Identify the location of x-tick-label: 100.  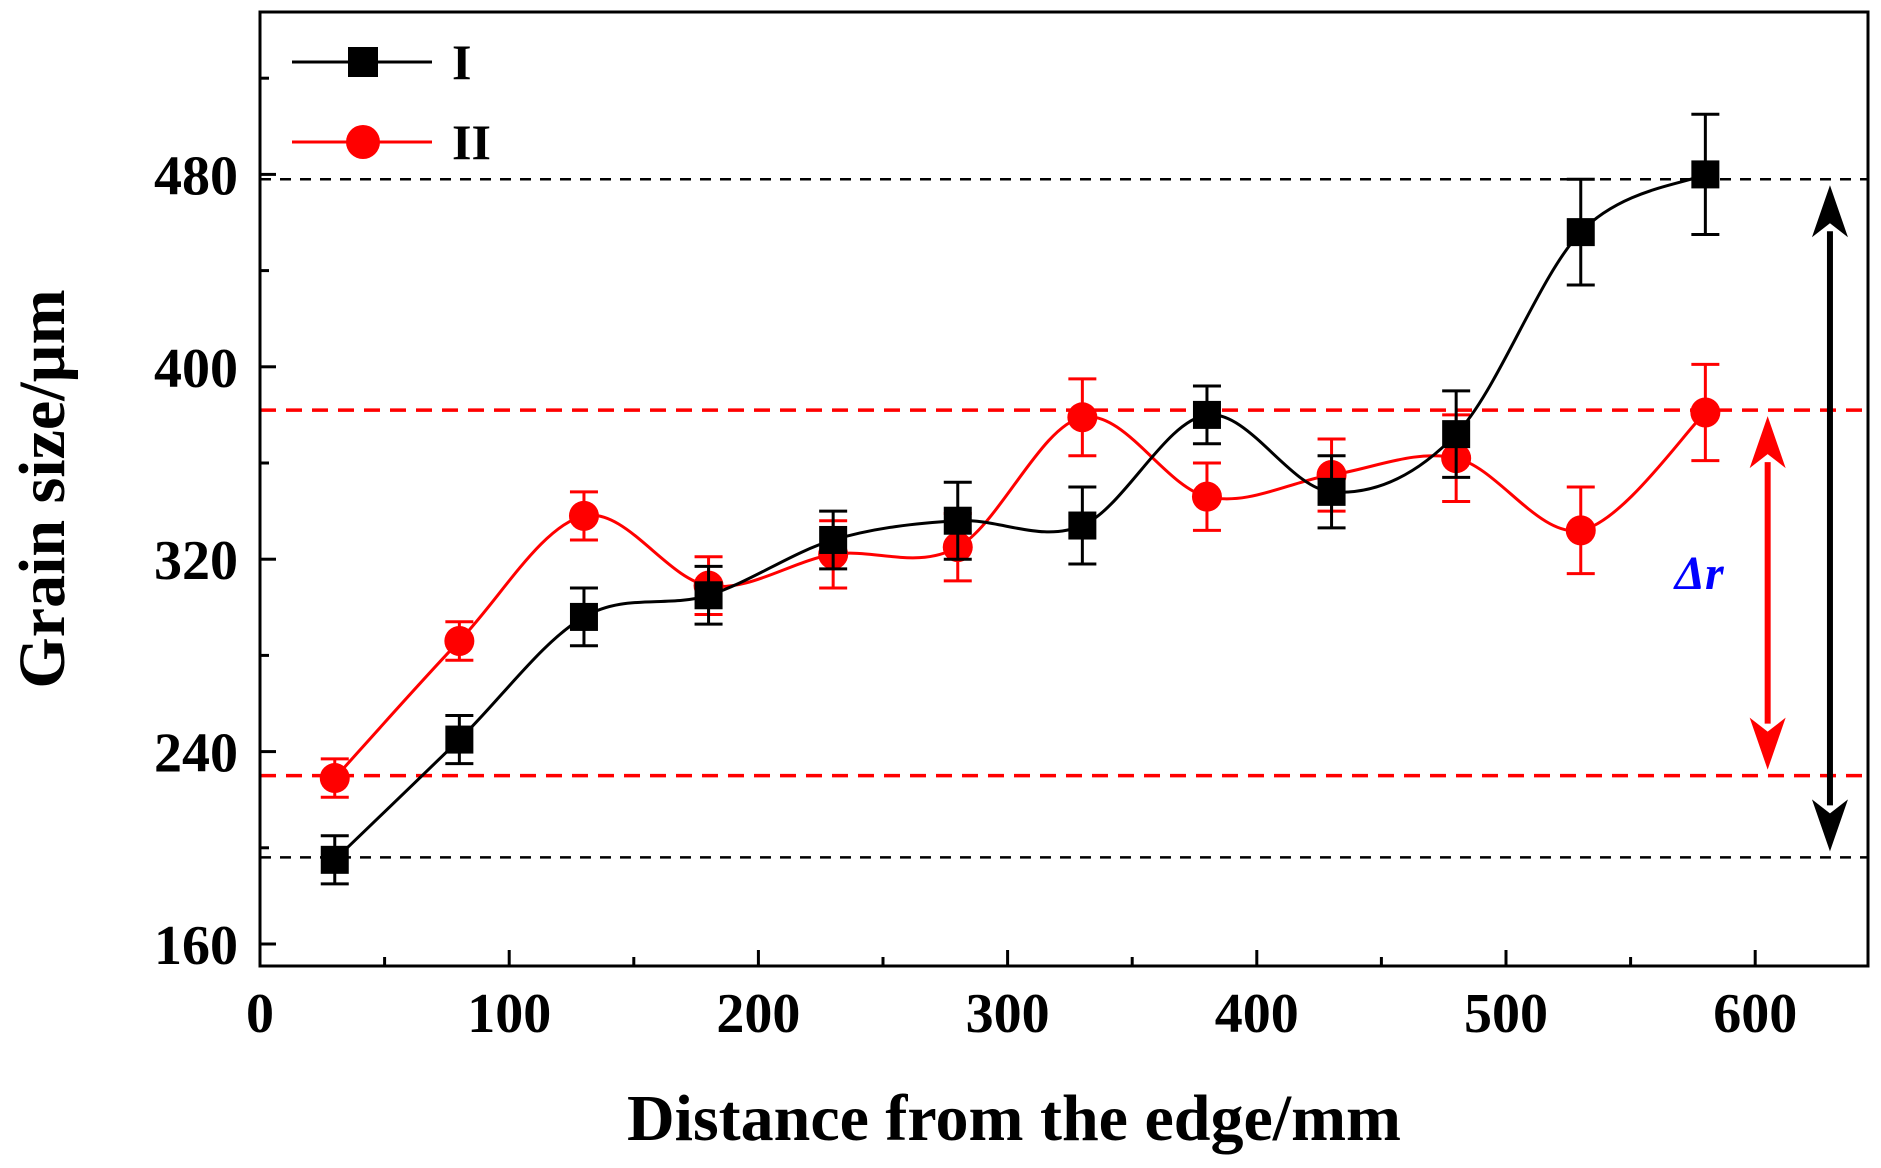
(509, 1014).